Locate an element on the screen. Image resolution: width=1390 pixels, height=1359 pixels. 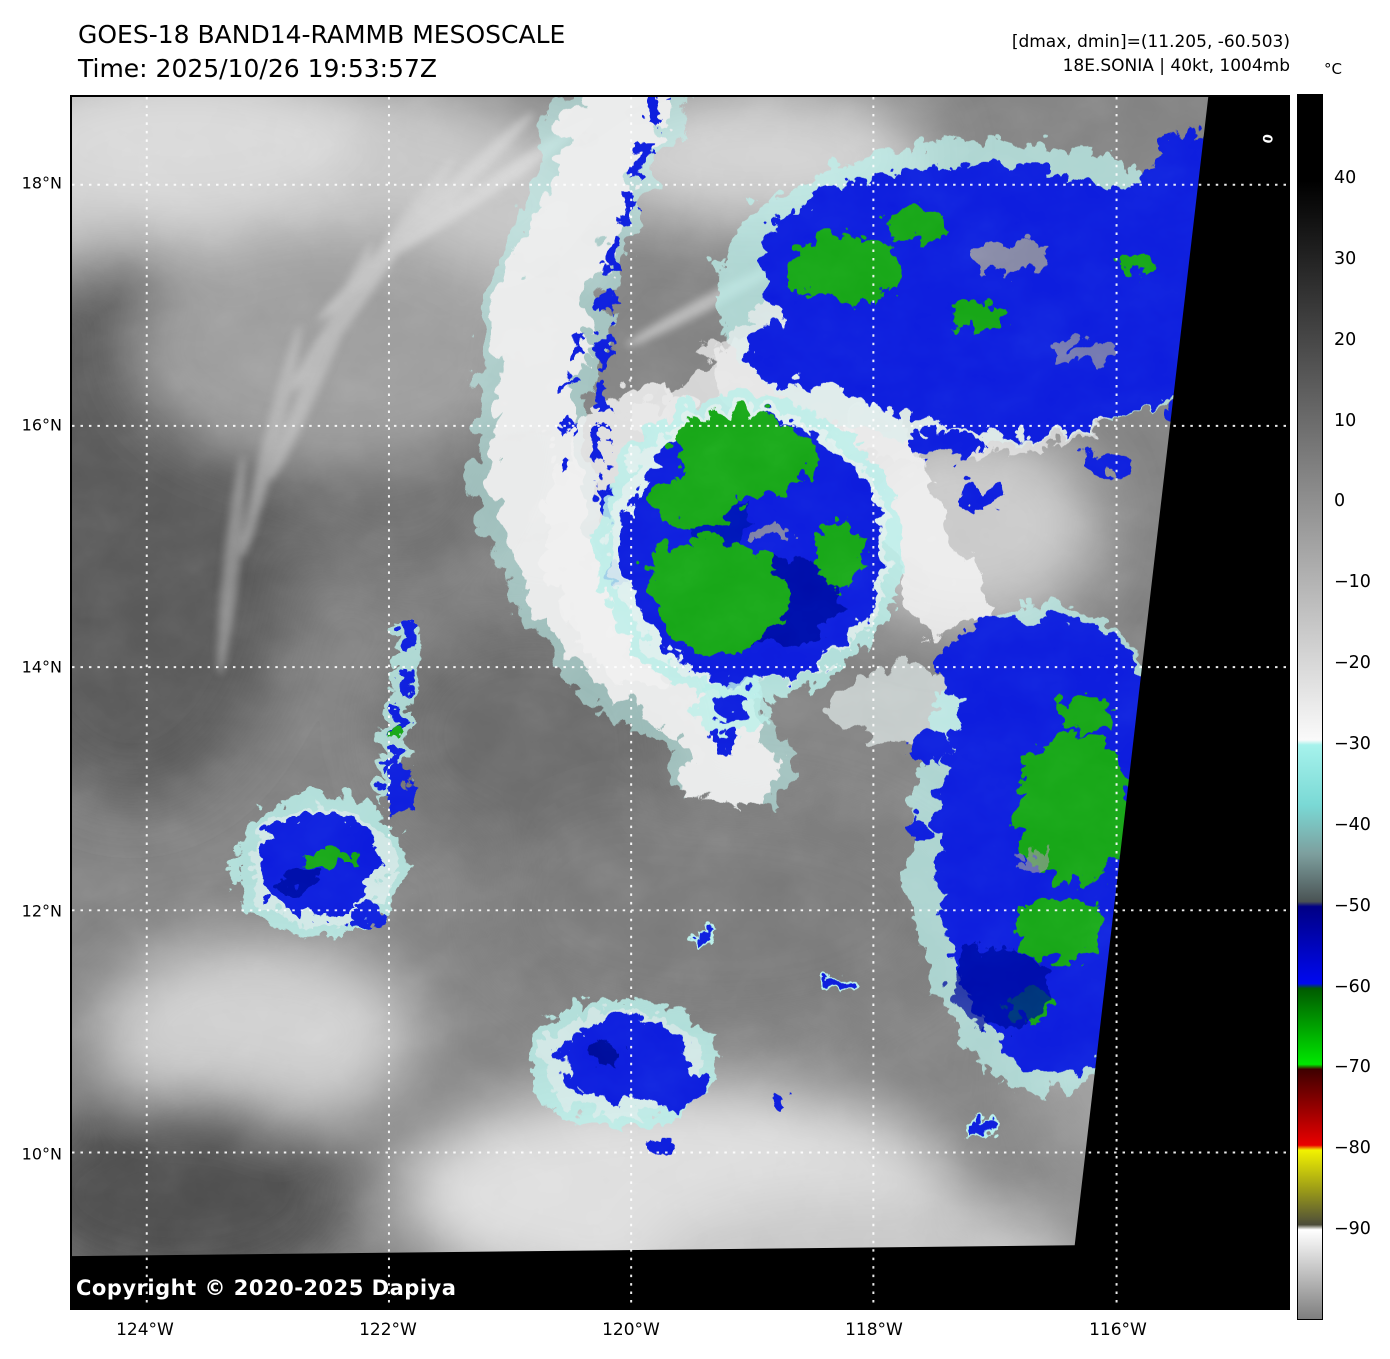
cb-tick-m30: −30 is located at coordinates (1352, 744).